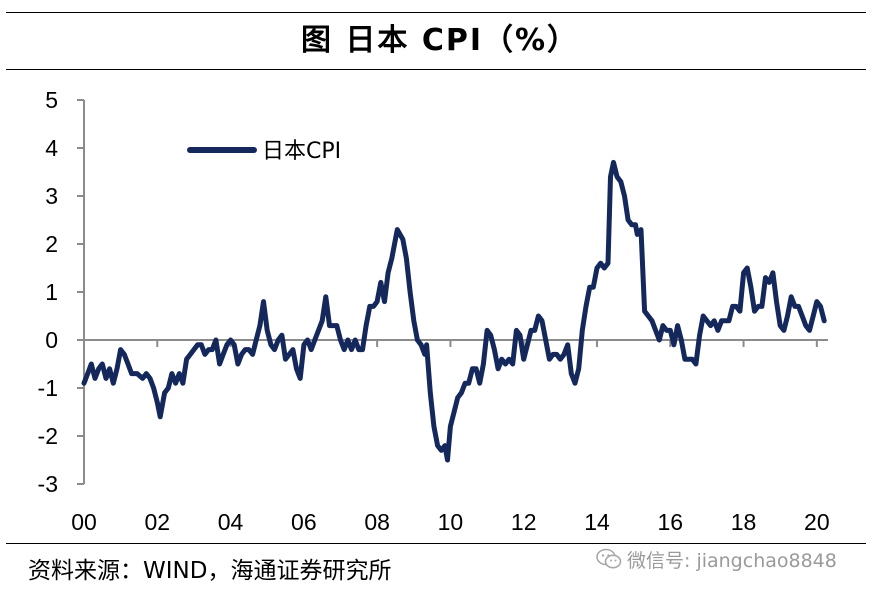  Describe the element at coordinates (436, 12) in the screenshot. I see `title-rule-top` at that location.